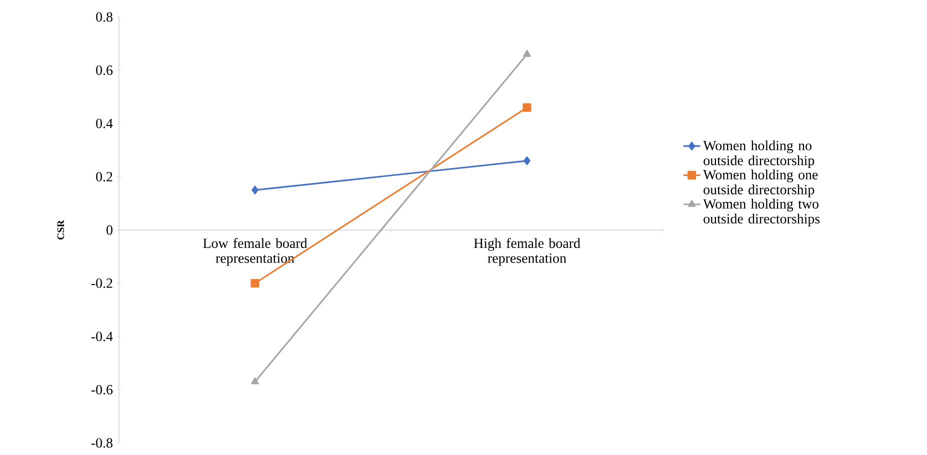 The height and width of the screenshot is (455, 927). Describe the element at coordinates (760, 184) in the screenshot. I see `legend-label: Women holding one outside directorship` at that location.